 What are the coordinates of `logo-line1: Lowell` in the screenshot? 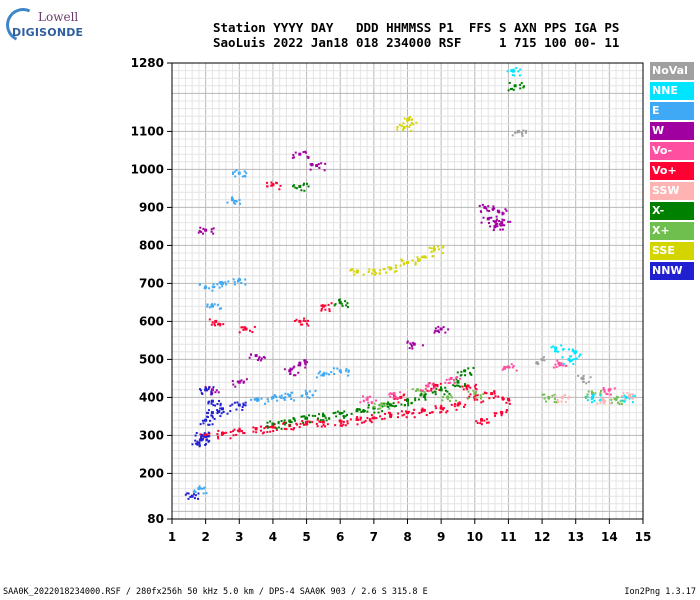 It's located at (58, 17).